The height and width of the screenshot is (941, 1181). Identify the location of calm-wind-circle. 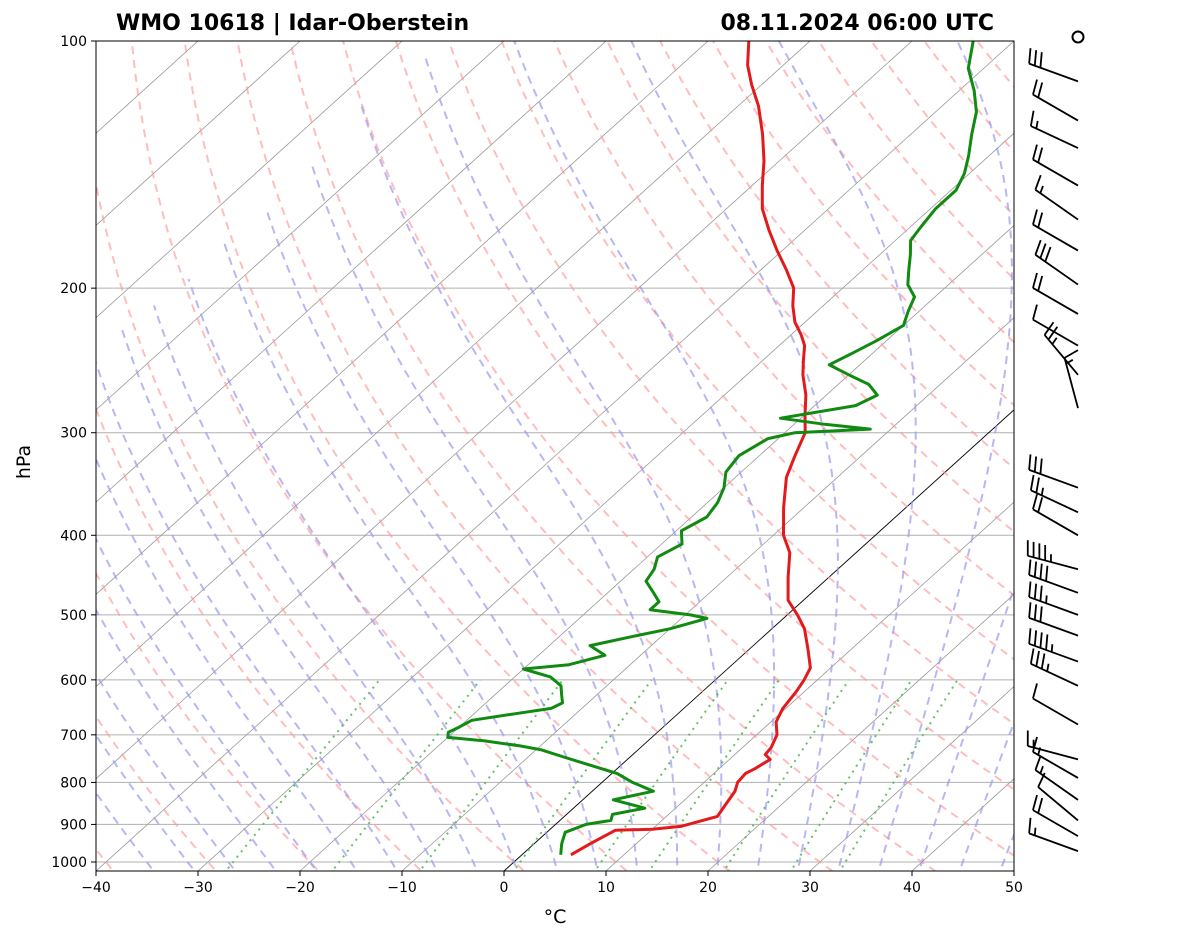
(1078, 37).